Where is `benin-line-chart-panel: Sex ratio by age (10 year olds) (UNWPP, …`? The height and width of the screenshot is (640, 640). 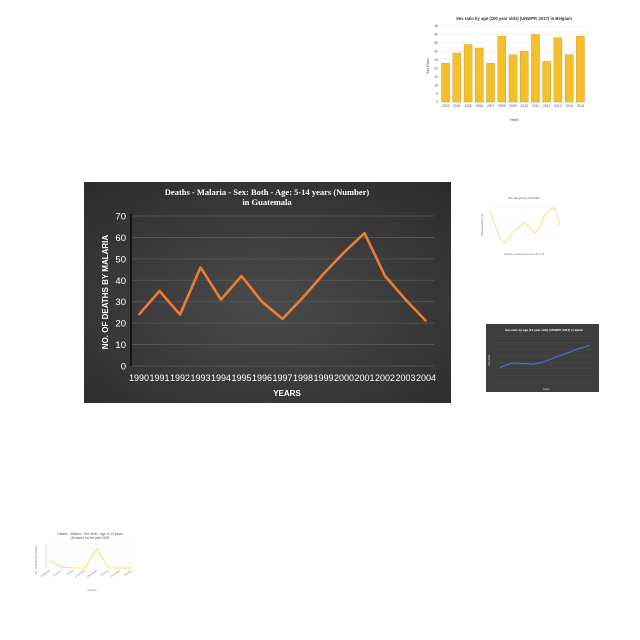
benin-line-chart-panel: Sex ratio by age (10 year olds) (UNWPP, … is located at coordinates (542, 358).